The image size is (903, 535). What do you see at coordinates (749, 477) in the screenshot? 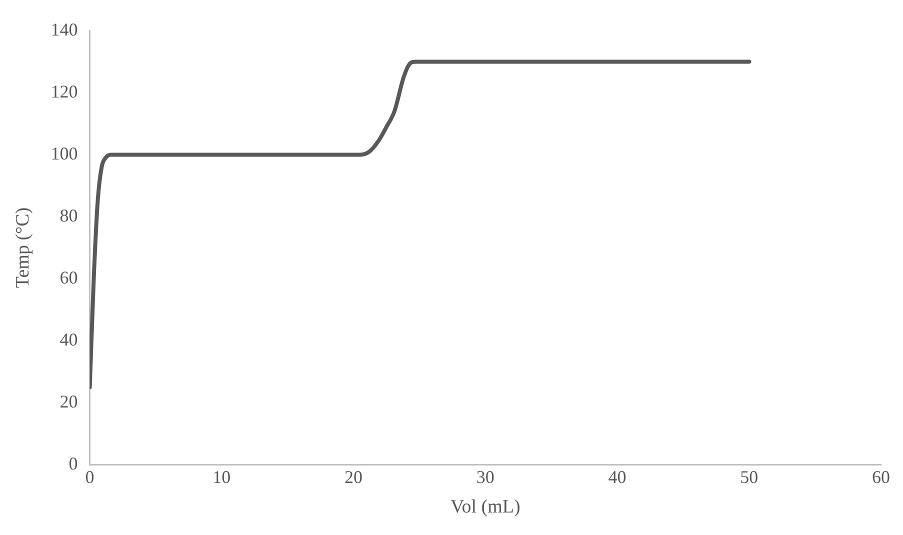
I see `x-tick-label: 50` at bounding box center [749, 477].